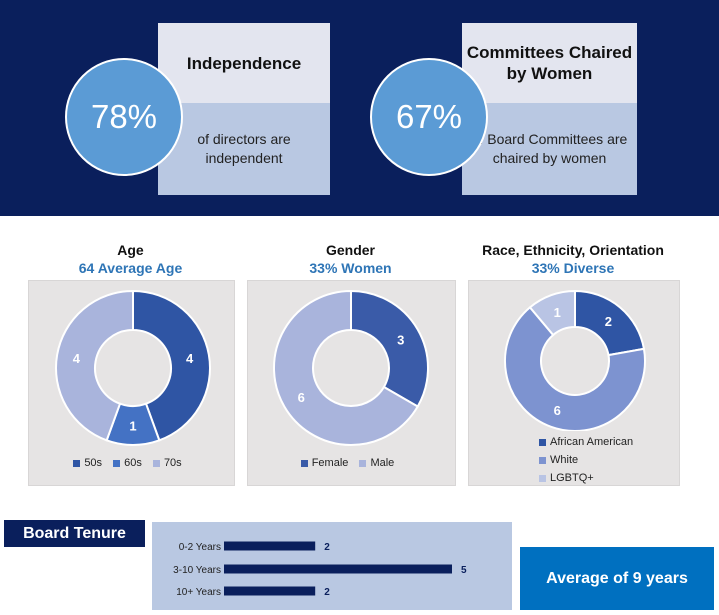  What do you see at coordinates (350, 250) in the screenshot?
I see `gender-chart-title: Gender` at bounding box center [350, 250].